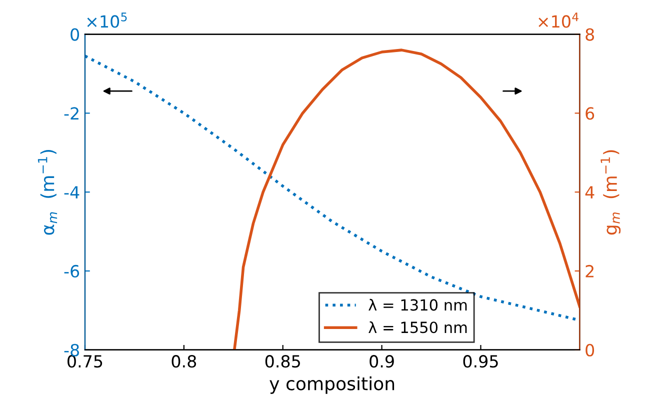 The height and width of the screenshot is (418, 664). Describe the element at coordinates (590, 113) in the screenshot. I see `y2-tick-label: 6` at that location.